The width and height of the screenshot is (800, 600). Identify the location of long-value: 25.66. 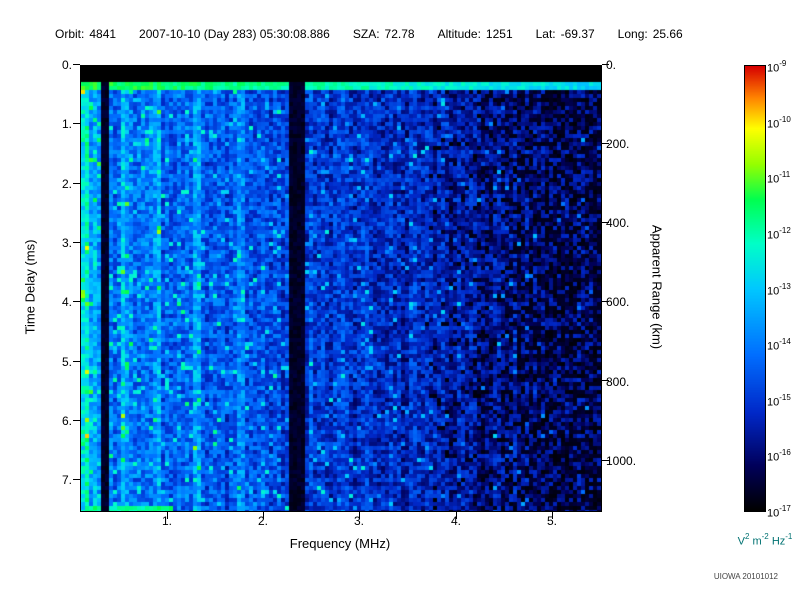
(667, 34).